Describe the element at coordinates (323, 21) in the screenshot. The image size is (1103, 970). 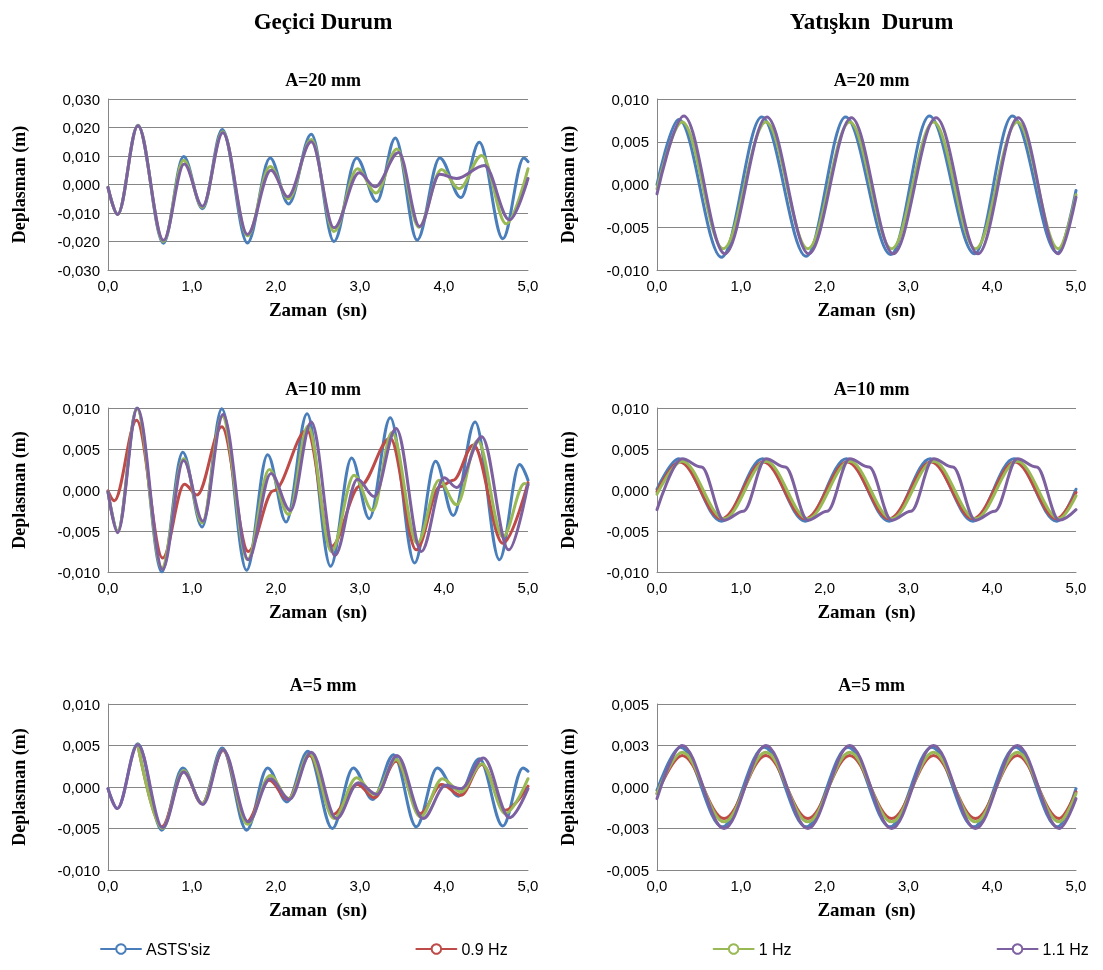
I see `chart-title: Geçici Durum` at that location.